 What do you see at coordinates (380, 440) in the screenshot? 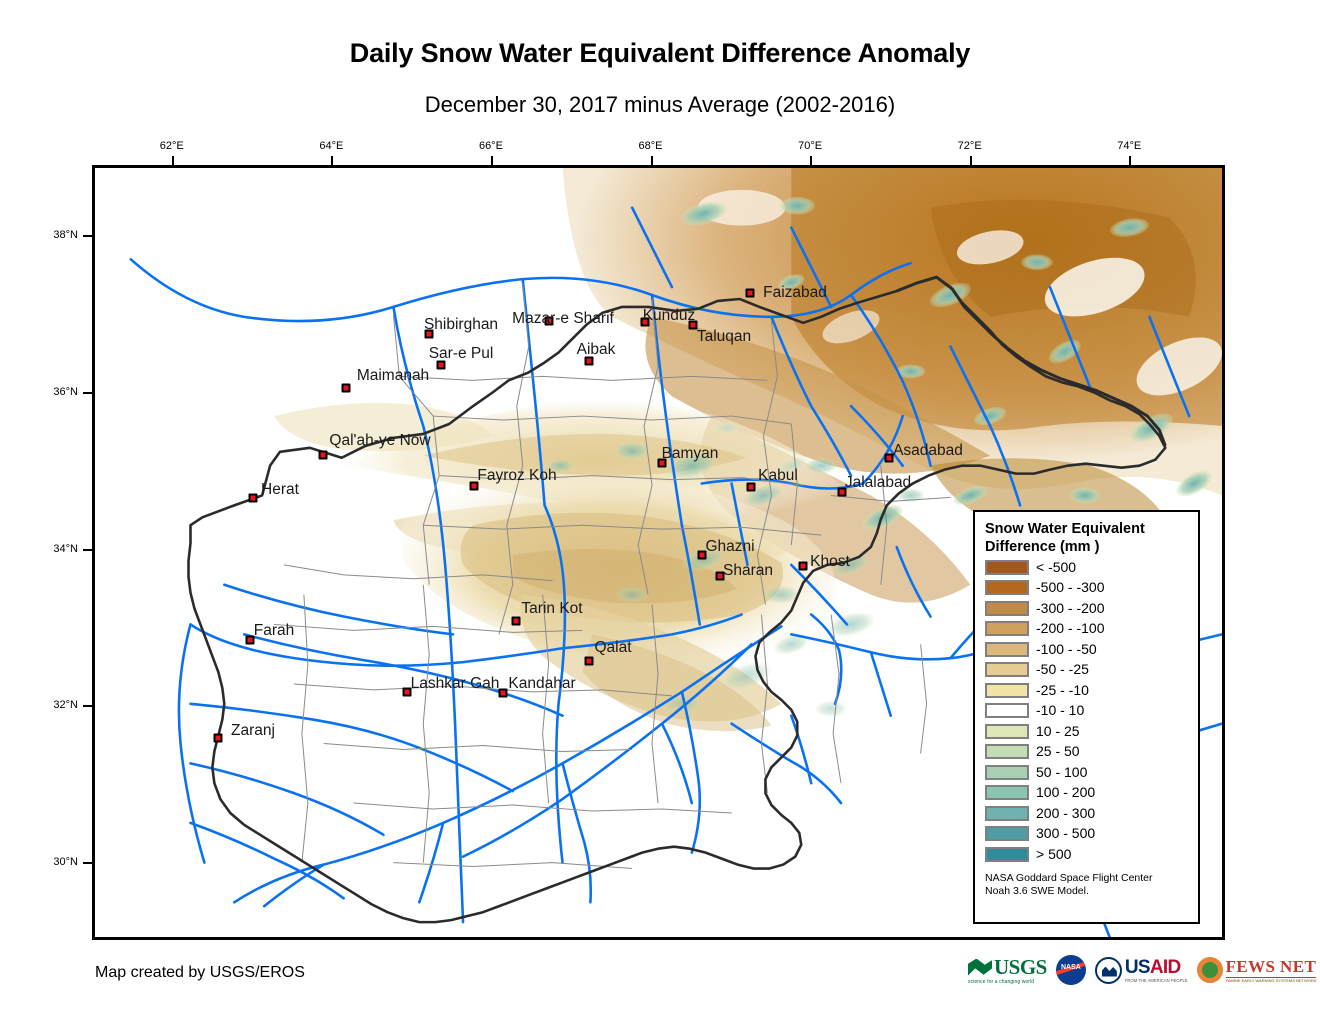
I see `city-label: Qal'ah-ye Now` at bounding box center [380, 440].